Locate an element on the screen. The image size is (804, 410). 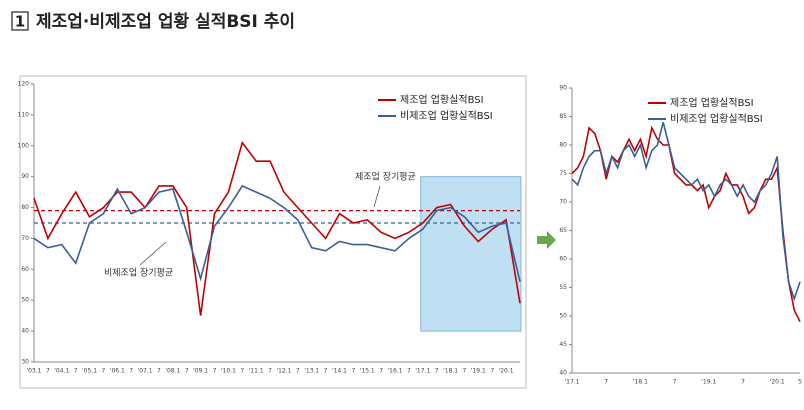
x-tick-label: '14.1 is located at coordinates (339, 371).